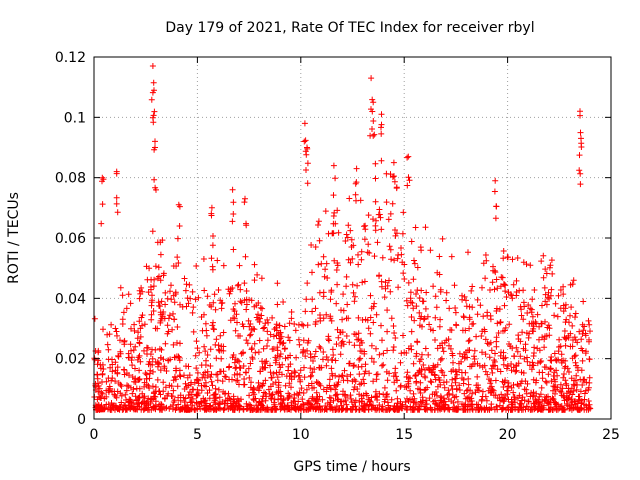  What do you see at coordinates (70, 58) in the screenshot?
I see `y-tick-label: 0.12` at bounding box center [70, 58].